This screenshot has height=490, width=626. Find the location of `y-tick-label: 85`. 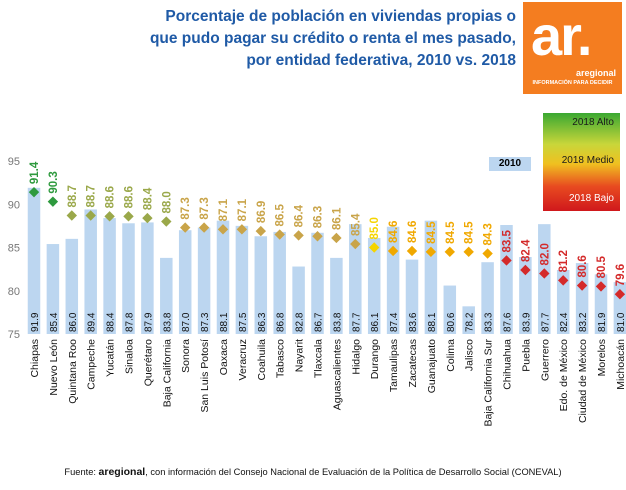

y-tick-label: 85 is located at coordinates (14, 249).